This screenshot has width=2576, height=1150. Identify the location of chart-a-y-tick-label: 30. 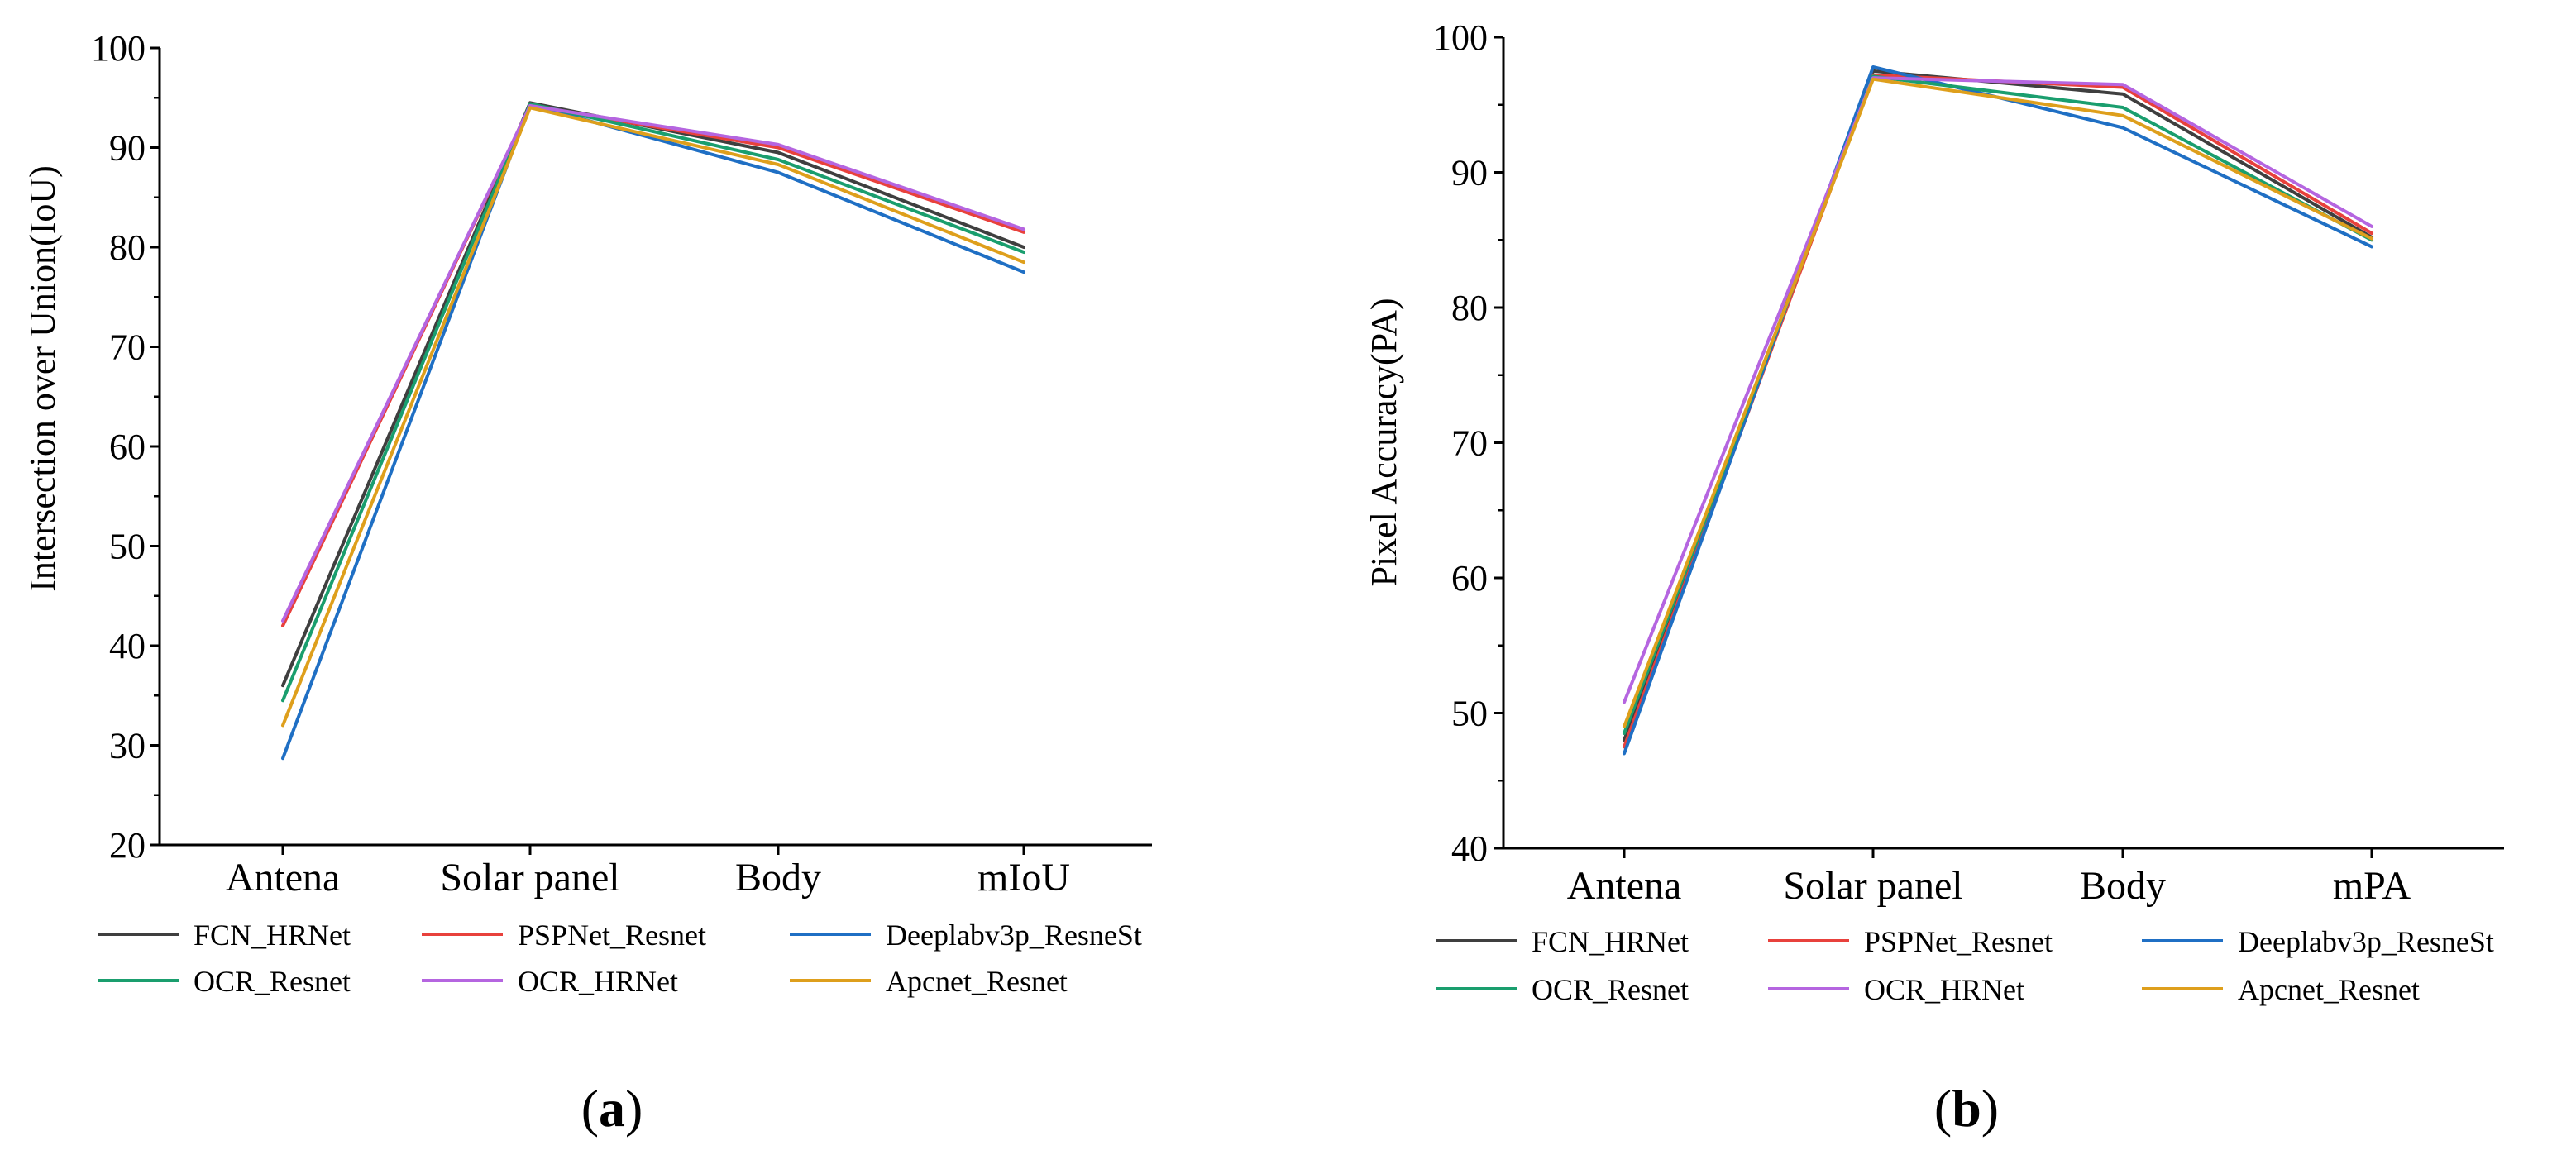
(127, 746).